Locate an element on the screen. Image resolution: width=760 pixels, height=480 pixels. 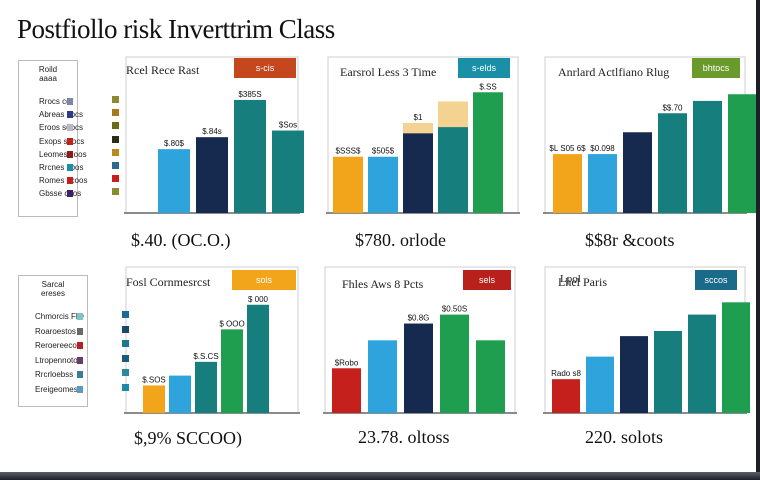
bar-value-label: $.SOS is located at coordinates (154, 379).